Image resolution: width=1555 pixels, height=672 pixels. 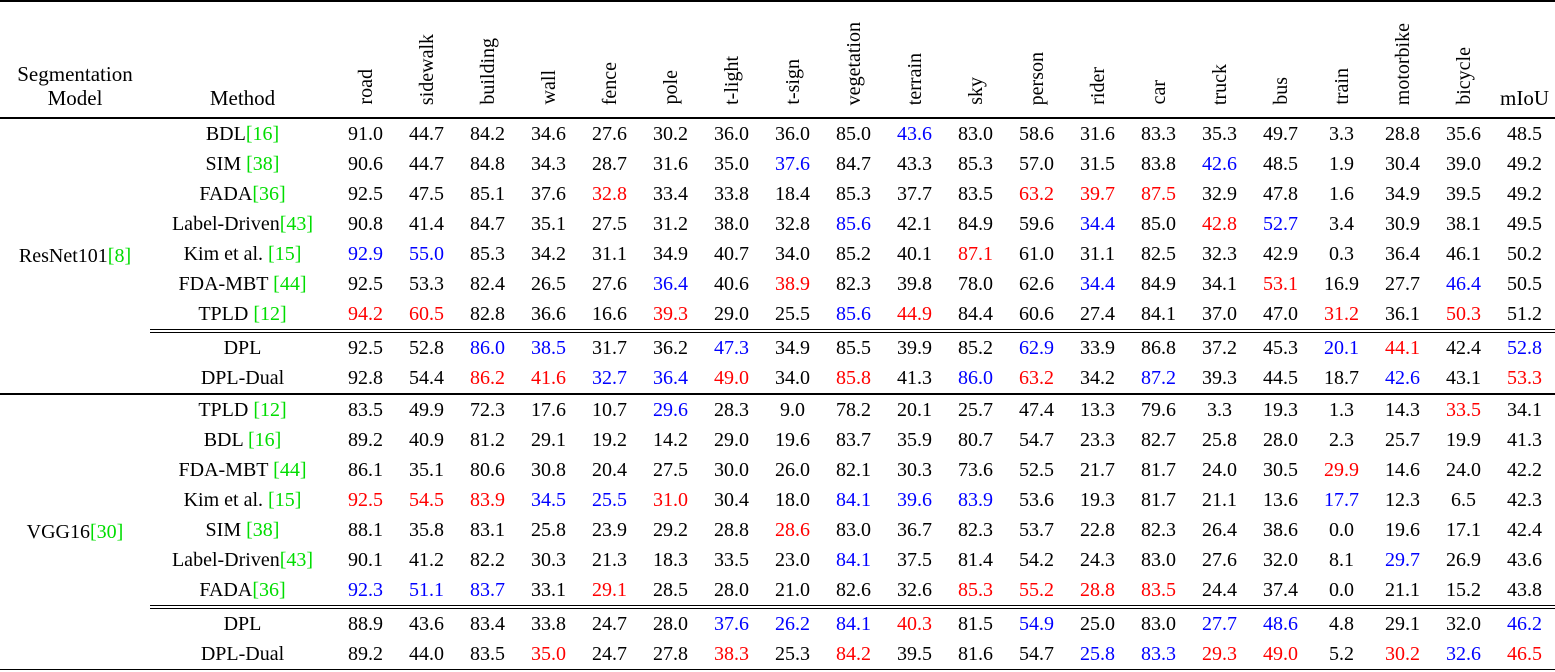 I want to click on score-cell: 46.1, so click(x=1463, y=254).